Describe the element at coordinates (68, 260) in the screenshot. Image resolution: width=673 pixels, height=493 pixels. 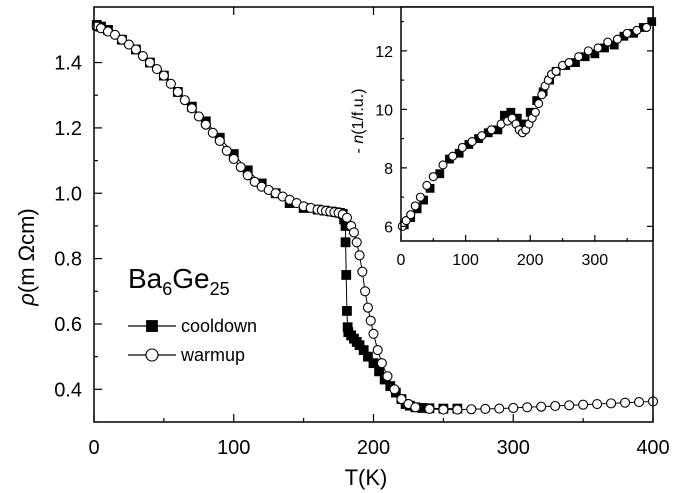
I see `main-y-tick-label: 0.8` at that location.